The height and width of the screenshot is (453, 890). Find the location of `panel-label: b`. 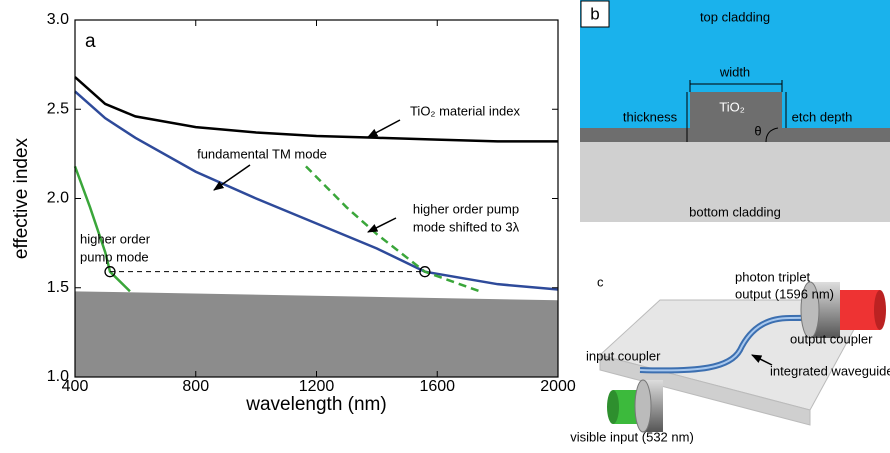

panel-label: b is located at coordinates (594, 13).